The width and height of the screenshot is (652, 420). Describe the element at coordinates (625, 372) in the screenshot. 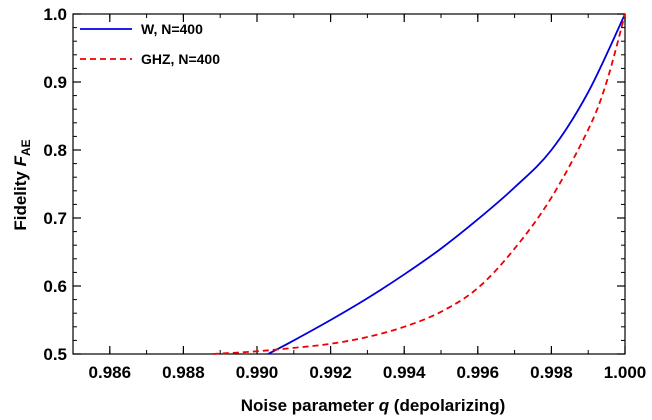

I see `x-tick-label: 1.000` at that location.